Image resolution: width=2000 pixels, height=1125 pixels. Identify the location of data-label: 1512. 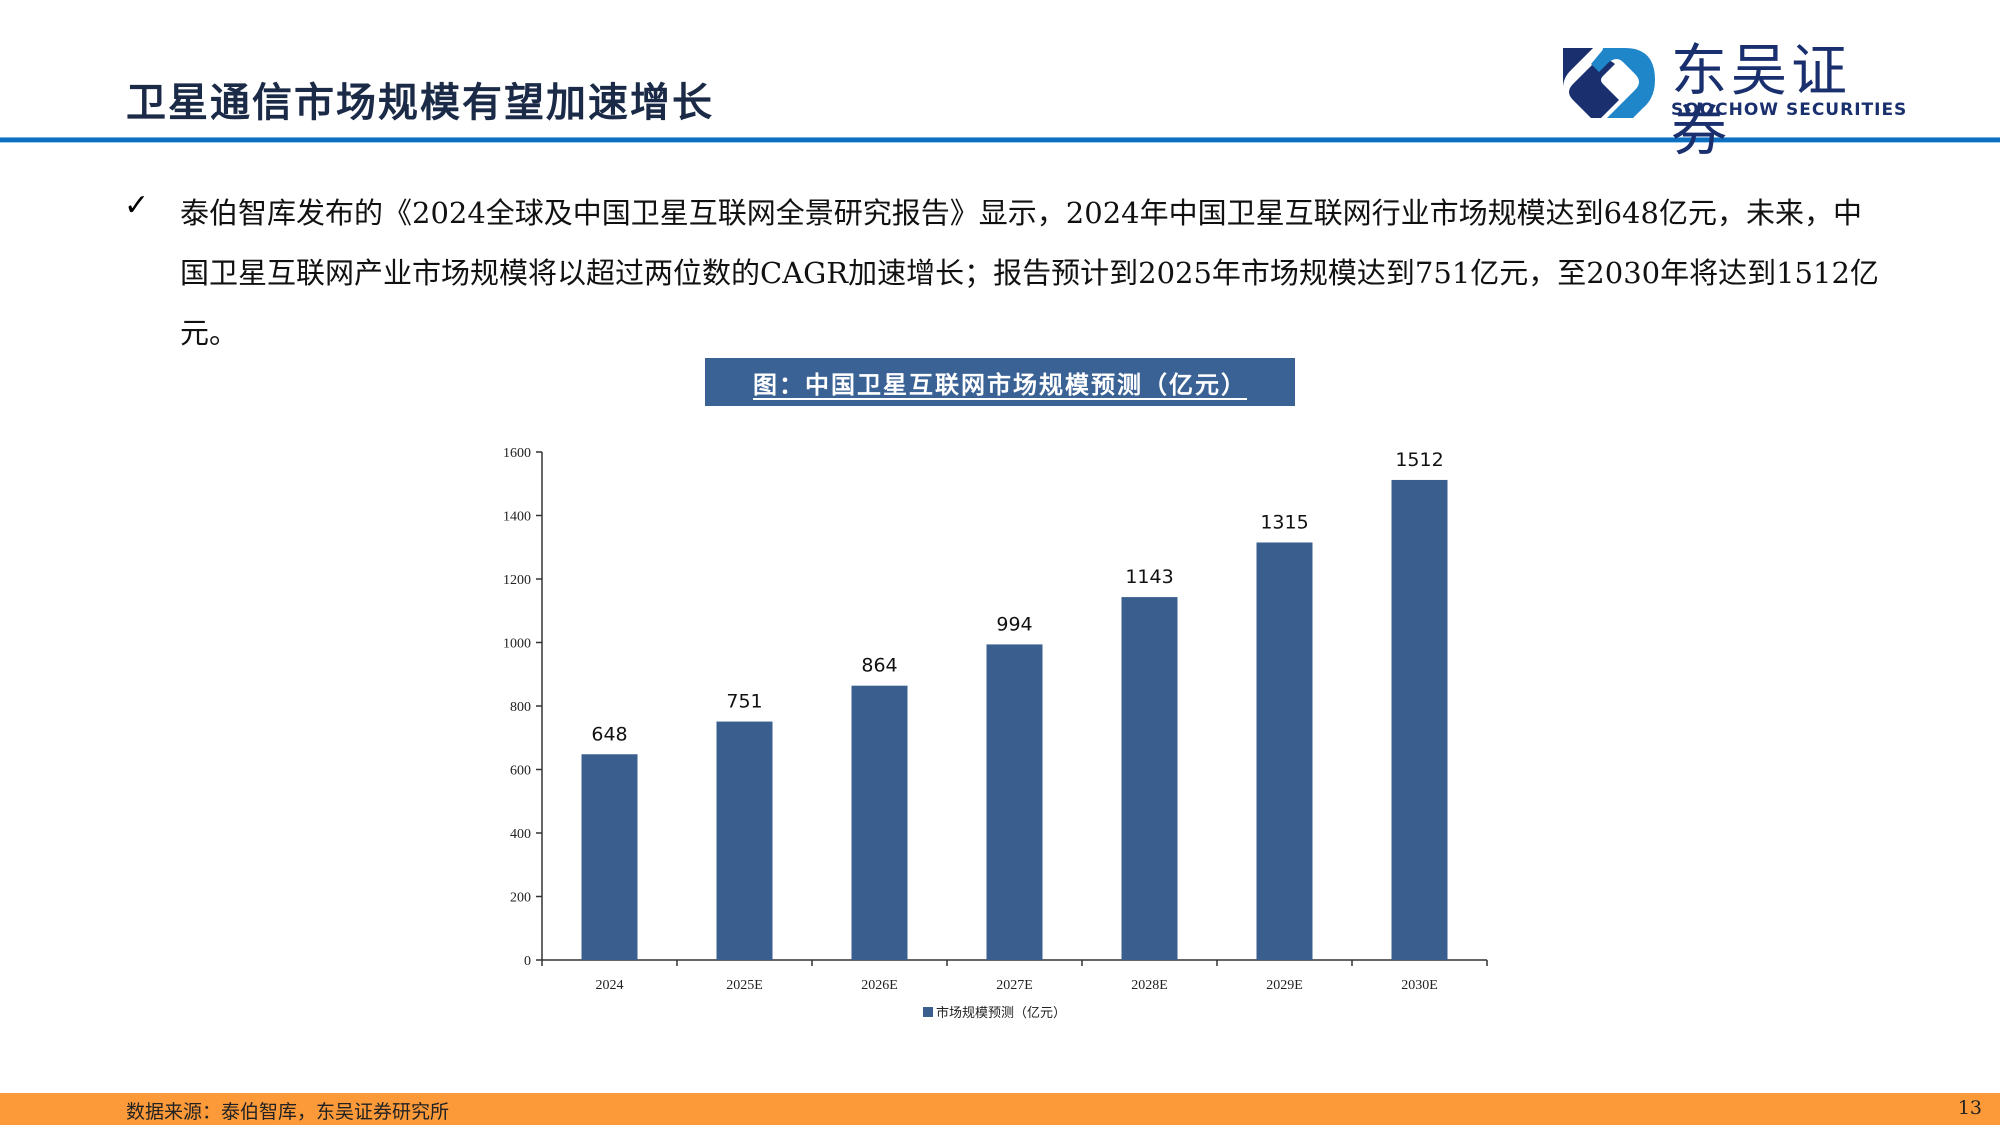
(1419, 460).